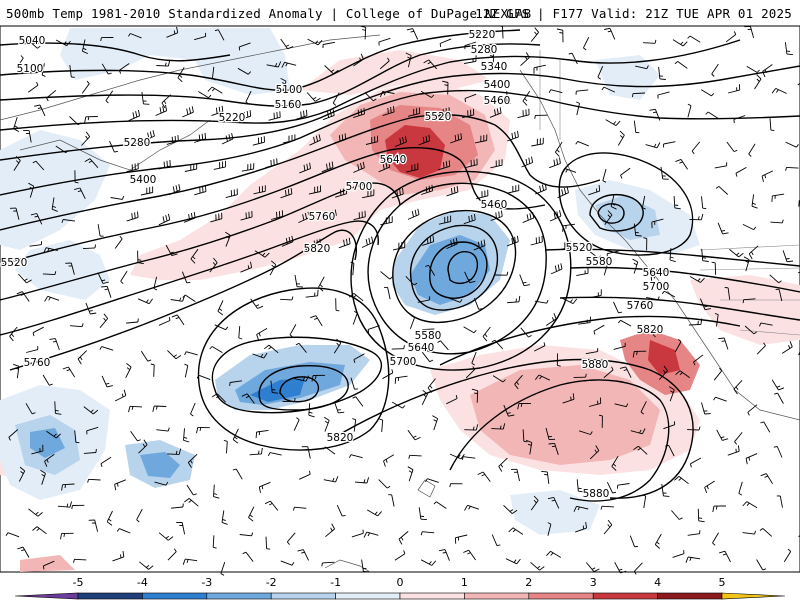  I want to click on contour-label: 5520, so click(438, 117).